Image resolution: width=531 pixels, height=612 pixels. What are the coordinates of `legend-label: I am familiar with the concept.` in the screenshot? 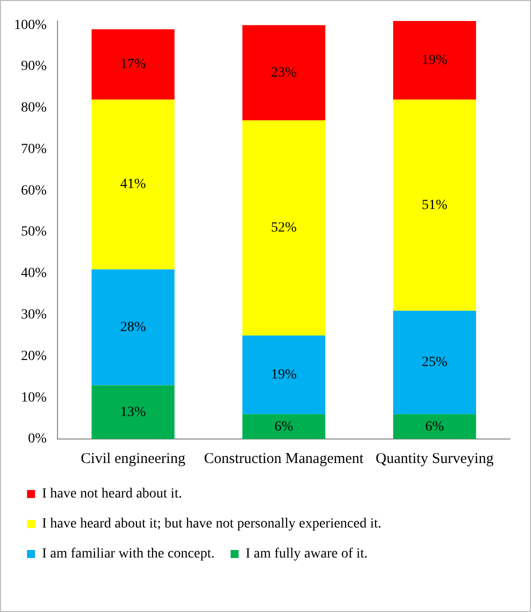 It's located at (128, 554).